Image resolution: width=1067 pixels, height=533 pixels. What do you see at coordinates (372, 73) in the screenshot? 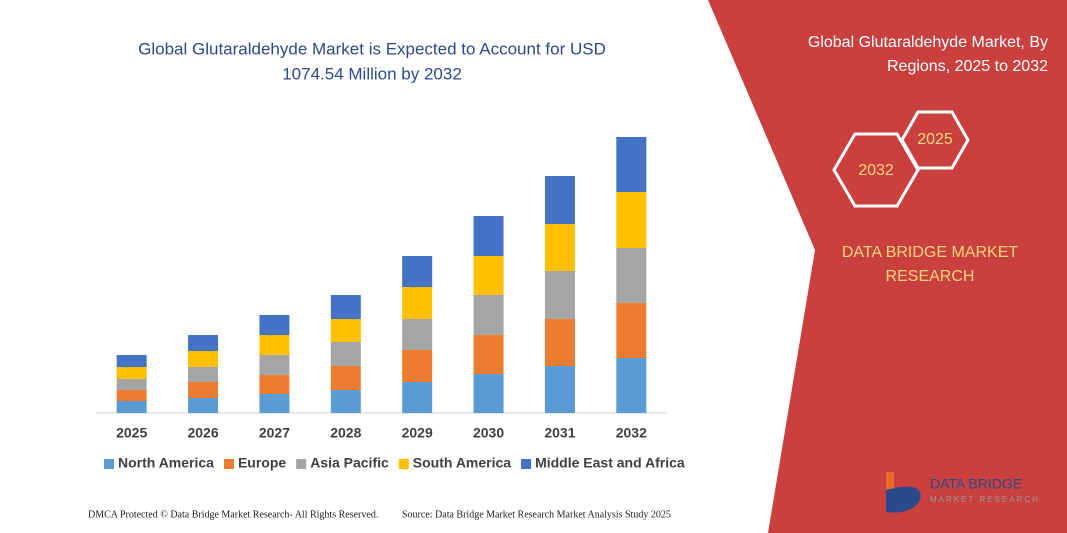
I see `chart-title: 1074.54 Million by 2032` at bounding box center [372, 73].